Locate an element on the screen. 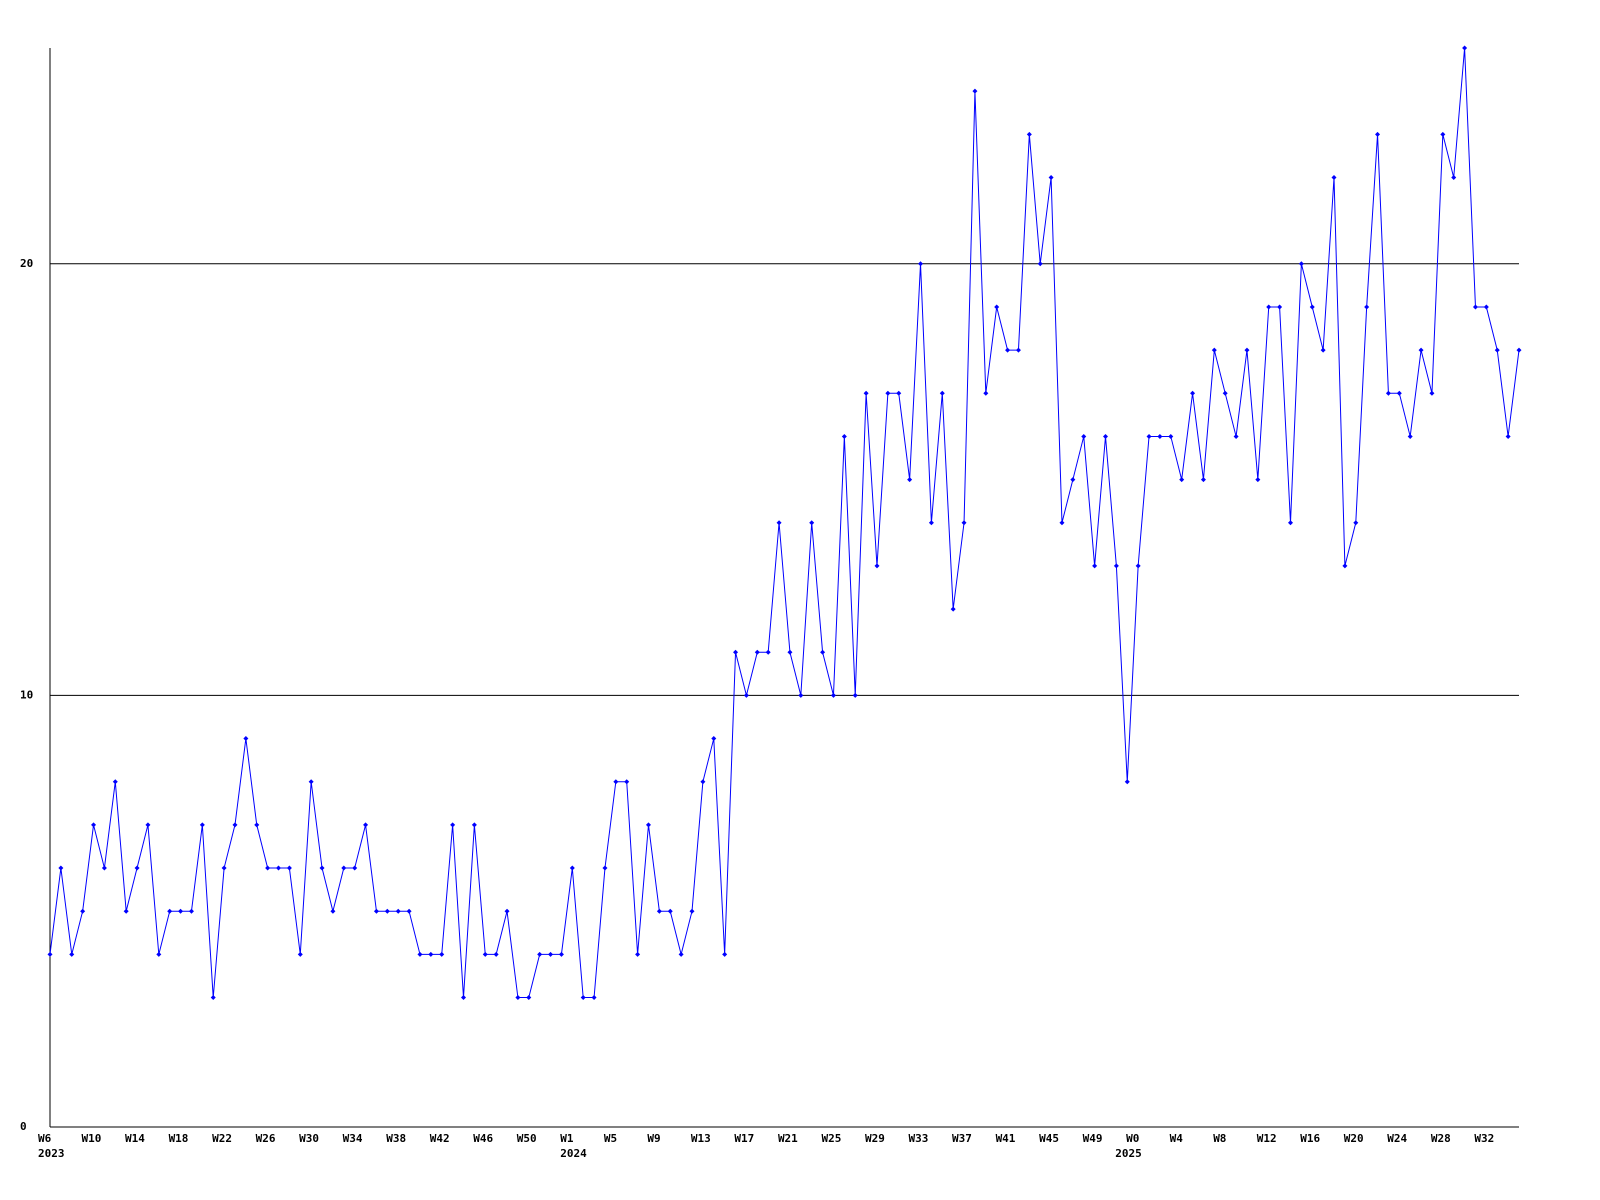  x-tick-label: W14 is located at coordinates (135, 1138).